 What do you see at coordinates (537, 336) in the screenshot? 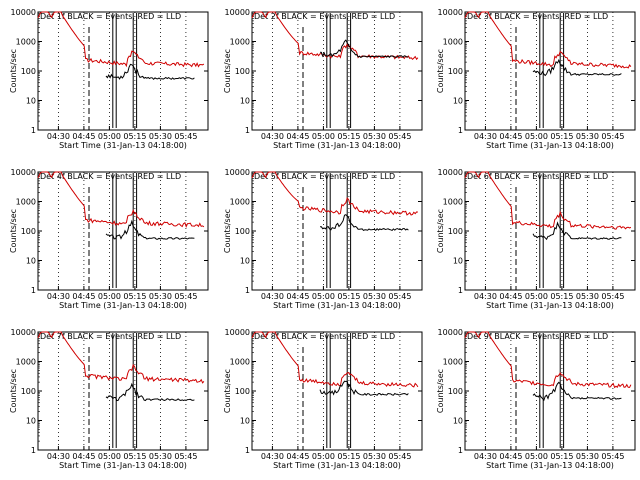
I see `panel-title: Det 9f BLACK = Events, RED = LLD` at bounding box center [537, 336].